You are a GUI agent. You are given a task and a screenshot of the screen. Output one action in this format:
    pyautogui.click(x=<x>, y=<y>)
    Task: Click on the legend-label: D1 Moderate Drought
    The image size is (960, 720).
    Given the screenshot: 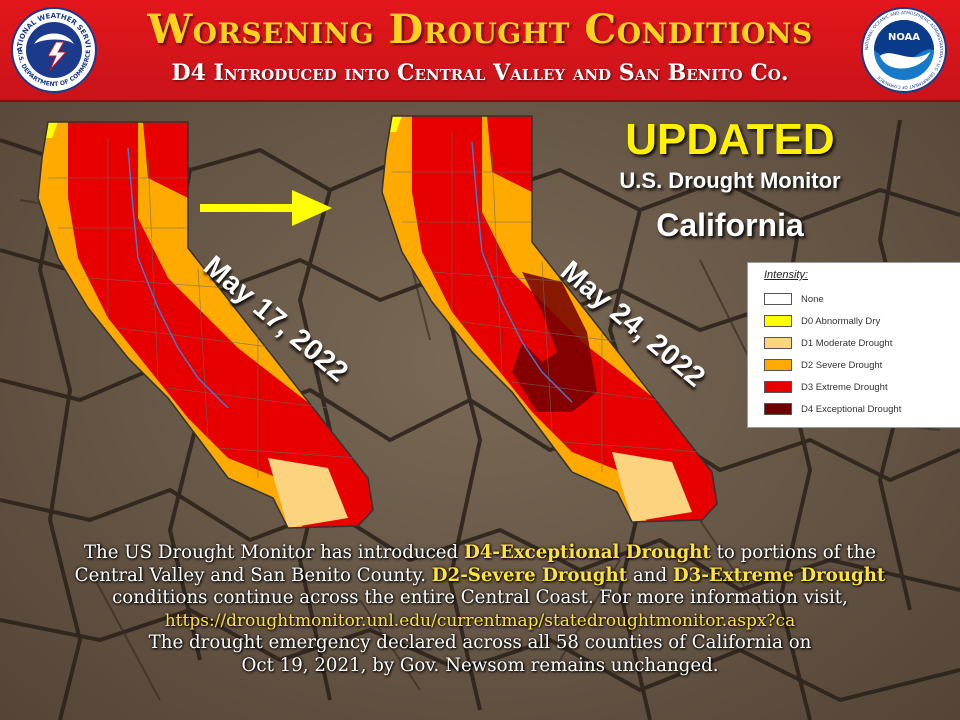 What is the action you would take?
    pyautogui.click(x=847, y=343)
    